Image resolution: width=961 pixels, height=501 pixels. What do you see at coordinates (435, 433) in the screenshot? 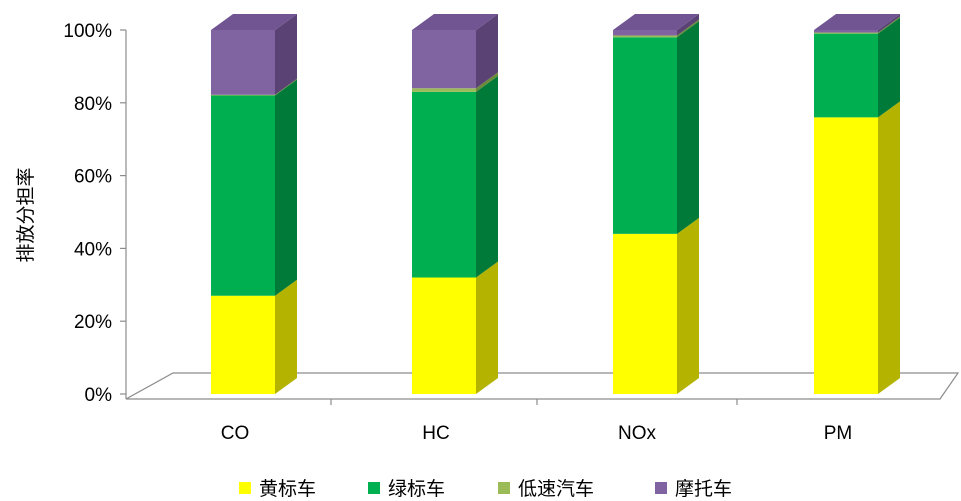
I see `x-tick-label: HC` at bounding box center [435, 433].